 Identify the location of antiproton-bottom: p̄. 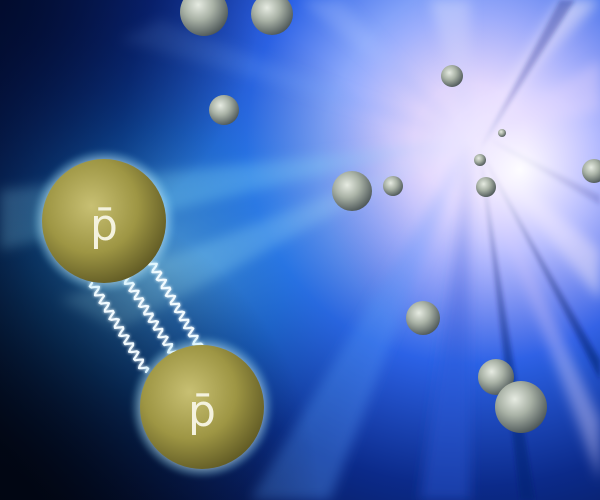
(202, 407).